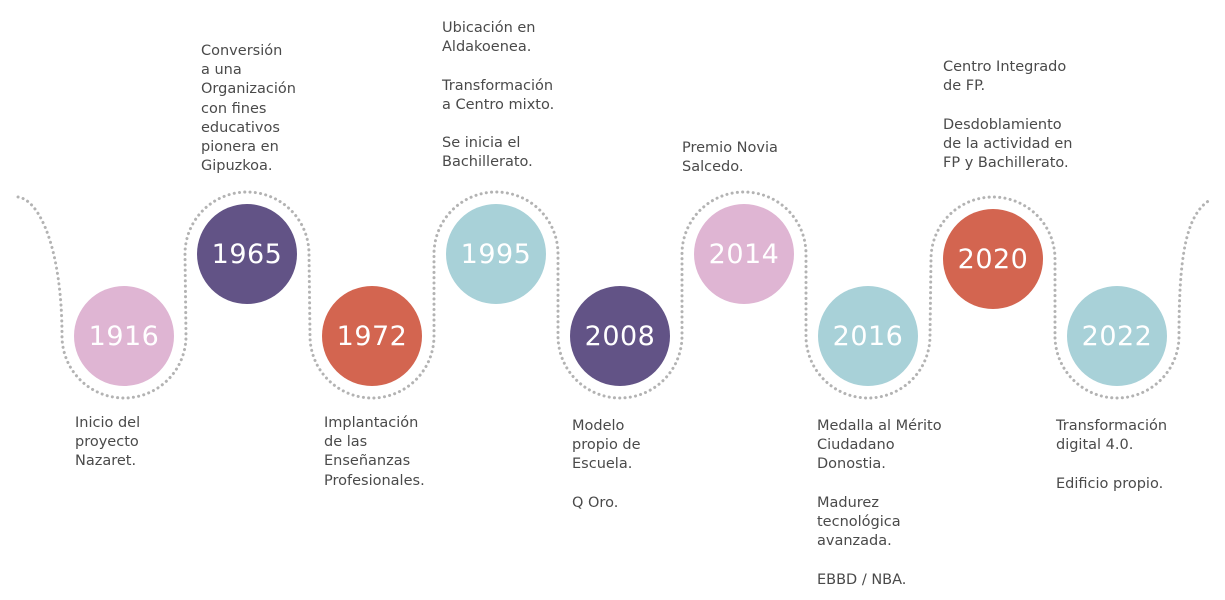  I want to click on milestone-description-2008: Modelo propio de Escuela. Q Oro., so click(606, 465).